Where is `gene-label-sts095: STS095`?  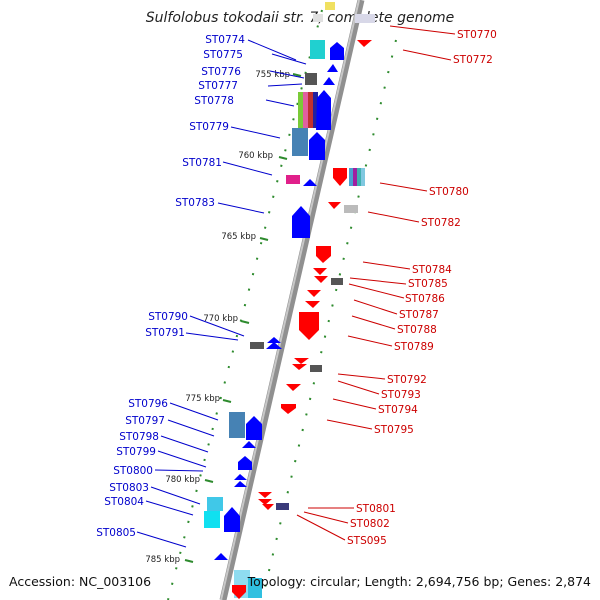 gene-label-sts095: STS095 is located at coordinates (367, 541).